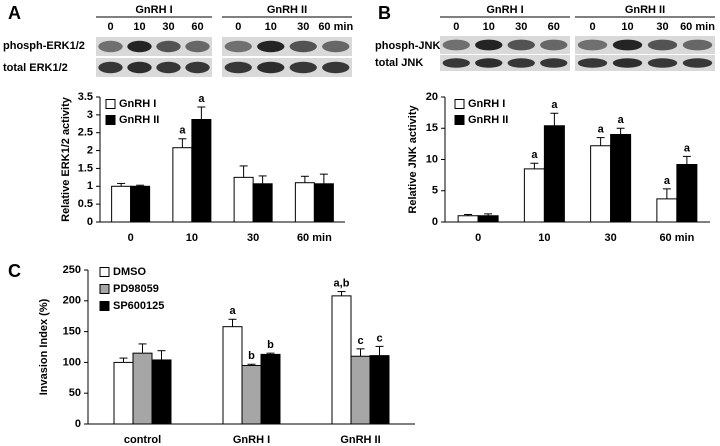 The image size is (720, 446). I want to click on y-tick-label: 20, so click(432, 97).